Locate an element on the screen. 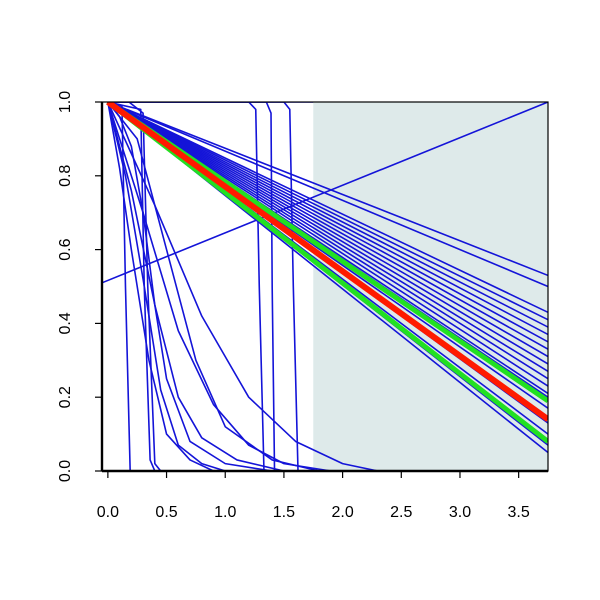 The height and width of the screenshot is (600, 600). x-tick-label: 2.0 is located at coordinates (342, 512).